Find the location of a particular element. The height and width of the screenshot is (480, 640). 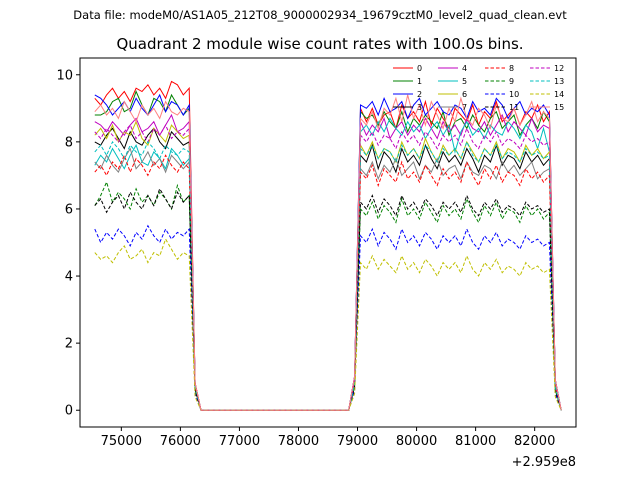

x-tick-label: 78000 is located at coordinates (298, 441).